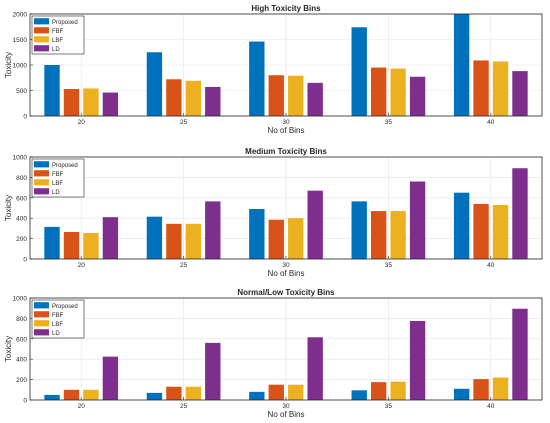 The height and width of the screenshot is (423, 550). I want to click on chart-title: Normal/Low Toxicity Bins, so click(286, 292).